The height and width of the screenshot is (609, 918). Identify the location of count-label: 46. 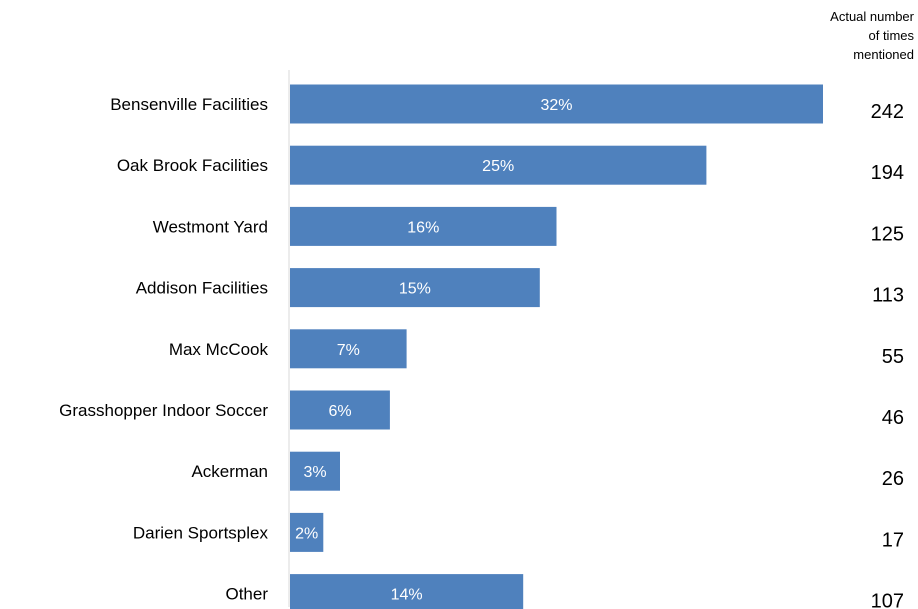
(893, 418).